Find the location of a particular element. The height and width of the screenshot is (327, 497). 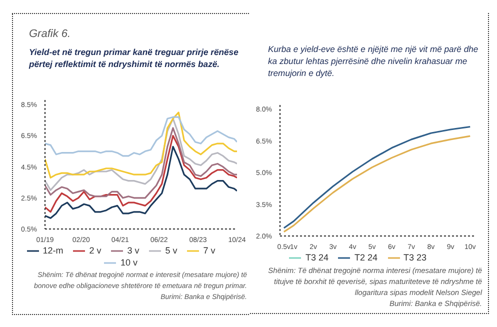

chart-title: Kurba e yield-eve është e njëjtë me një vit më parë dhe ka zbutur lehtas pjerrësinë dhe nivelin krahasuar me tremujorin e dytë. is located at coordinates (374, 61).